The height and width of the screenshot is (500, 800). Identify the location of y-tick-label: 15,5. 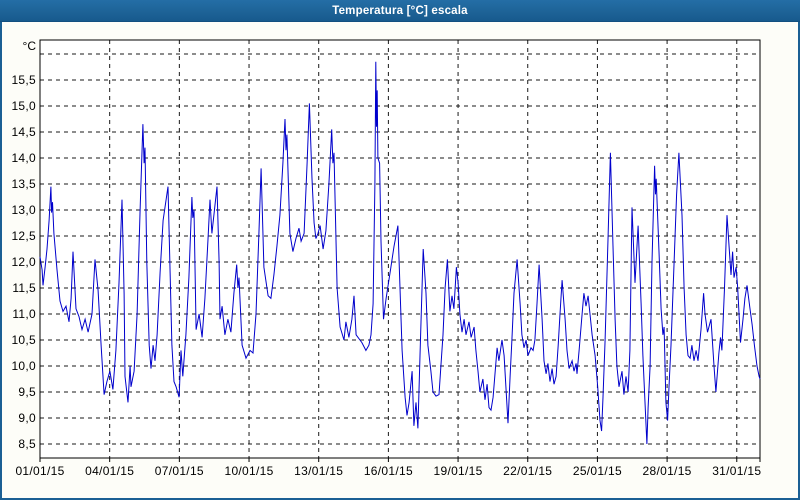
(23, 80).